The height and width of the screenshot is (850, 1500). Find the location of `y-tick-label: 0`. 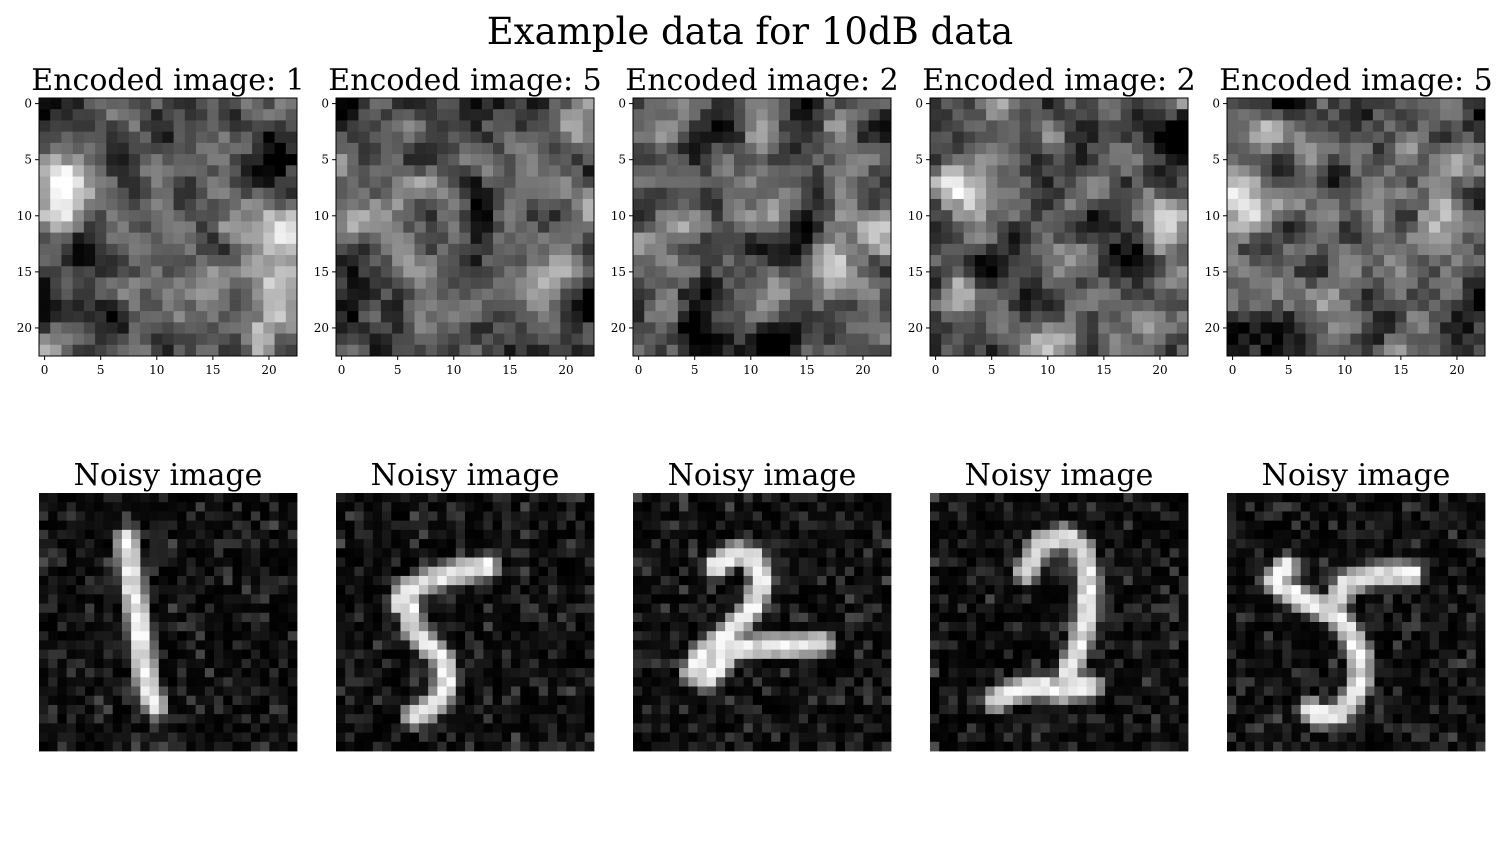

y-tick-label: 0 is located at coordinates (919, 104).